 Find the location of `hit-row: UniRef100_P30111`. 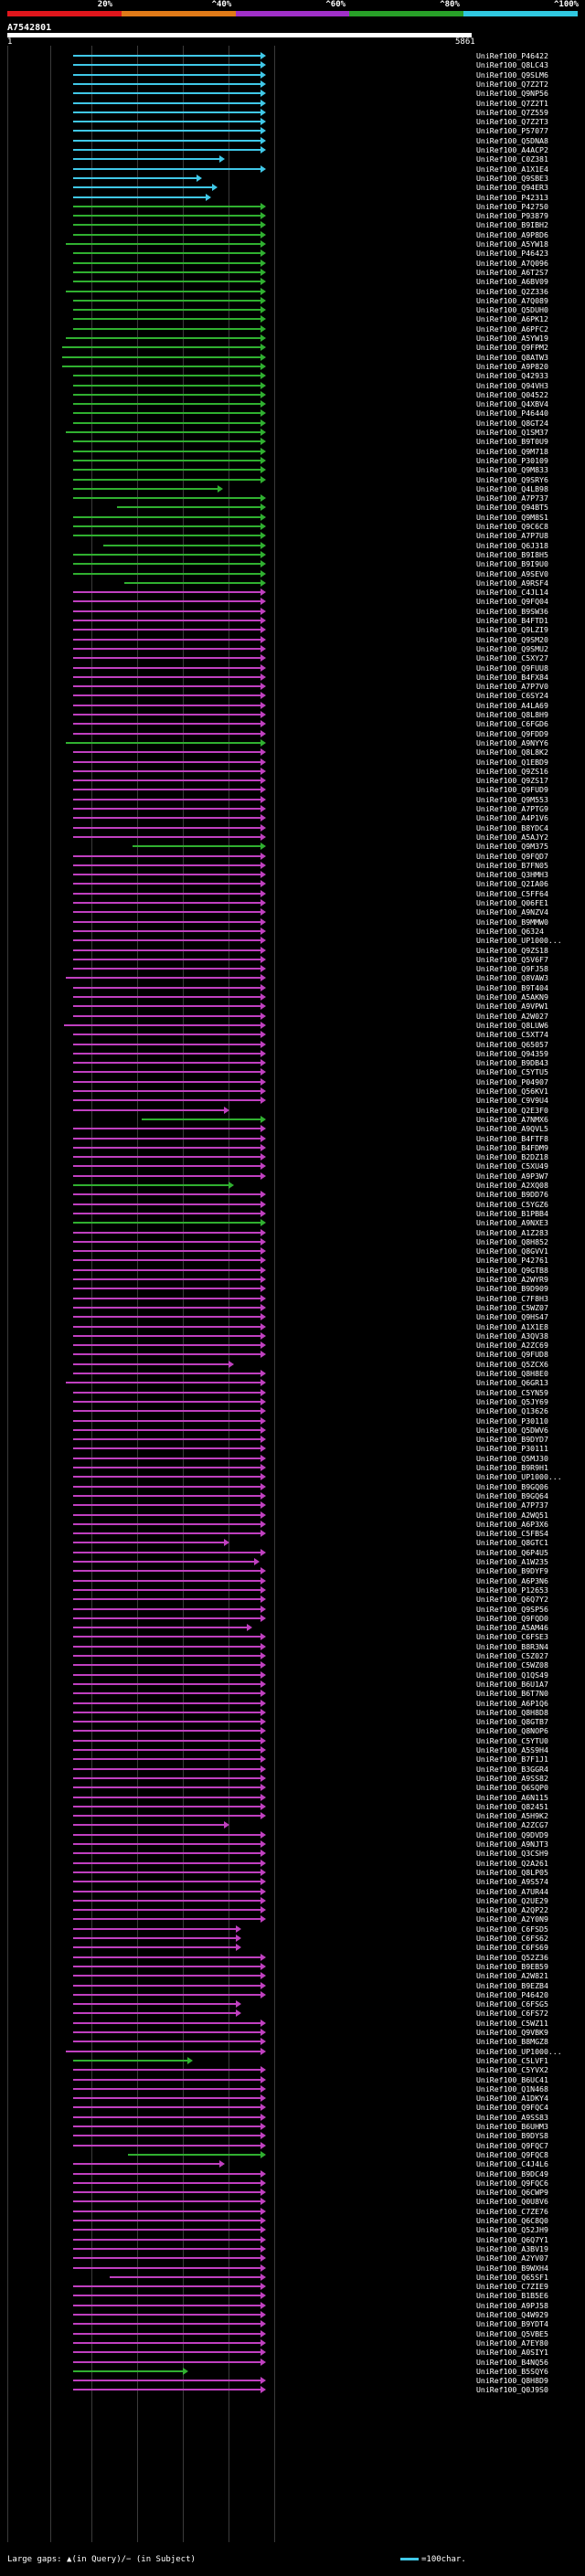

hit-row: UniRef100_P30111 is located at coordinates (293, 1448).